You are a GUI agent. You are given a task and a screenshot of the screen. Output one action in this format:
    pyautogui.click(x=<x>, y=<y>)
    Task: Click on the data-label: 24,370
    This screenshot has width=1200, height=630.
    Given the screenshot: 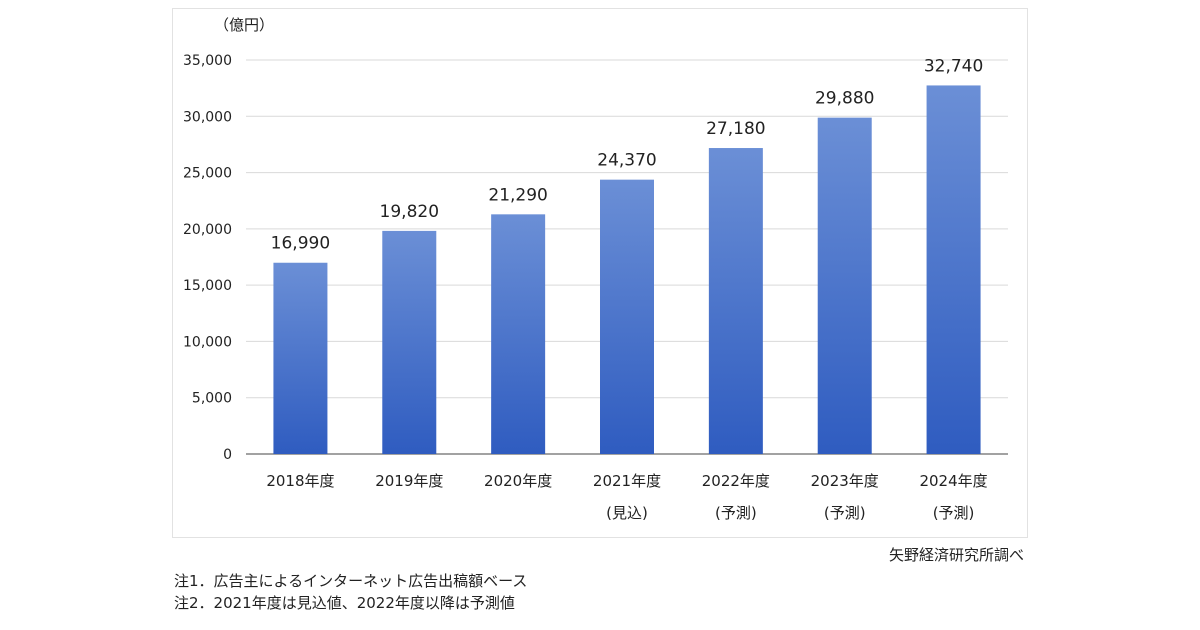 What is the action you would take?
    pyautogui.click(x=626, y=161)
    